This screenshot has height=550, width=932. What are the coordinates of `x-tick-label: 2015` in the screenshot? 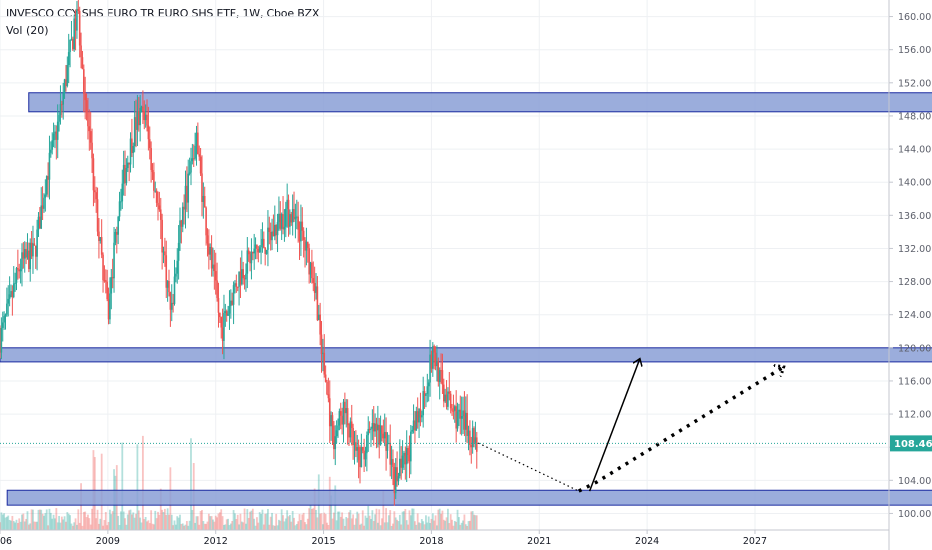 It's located at (323, 541).